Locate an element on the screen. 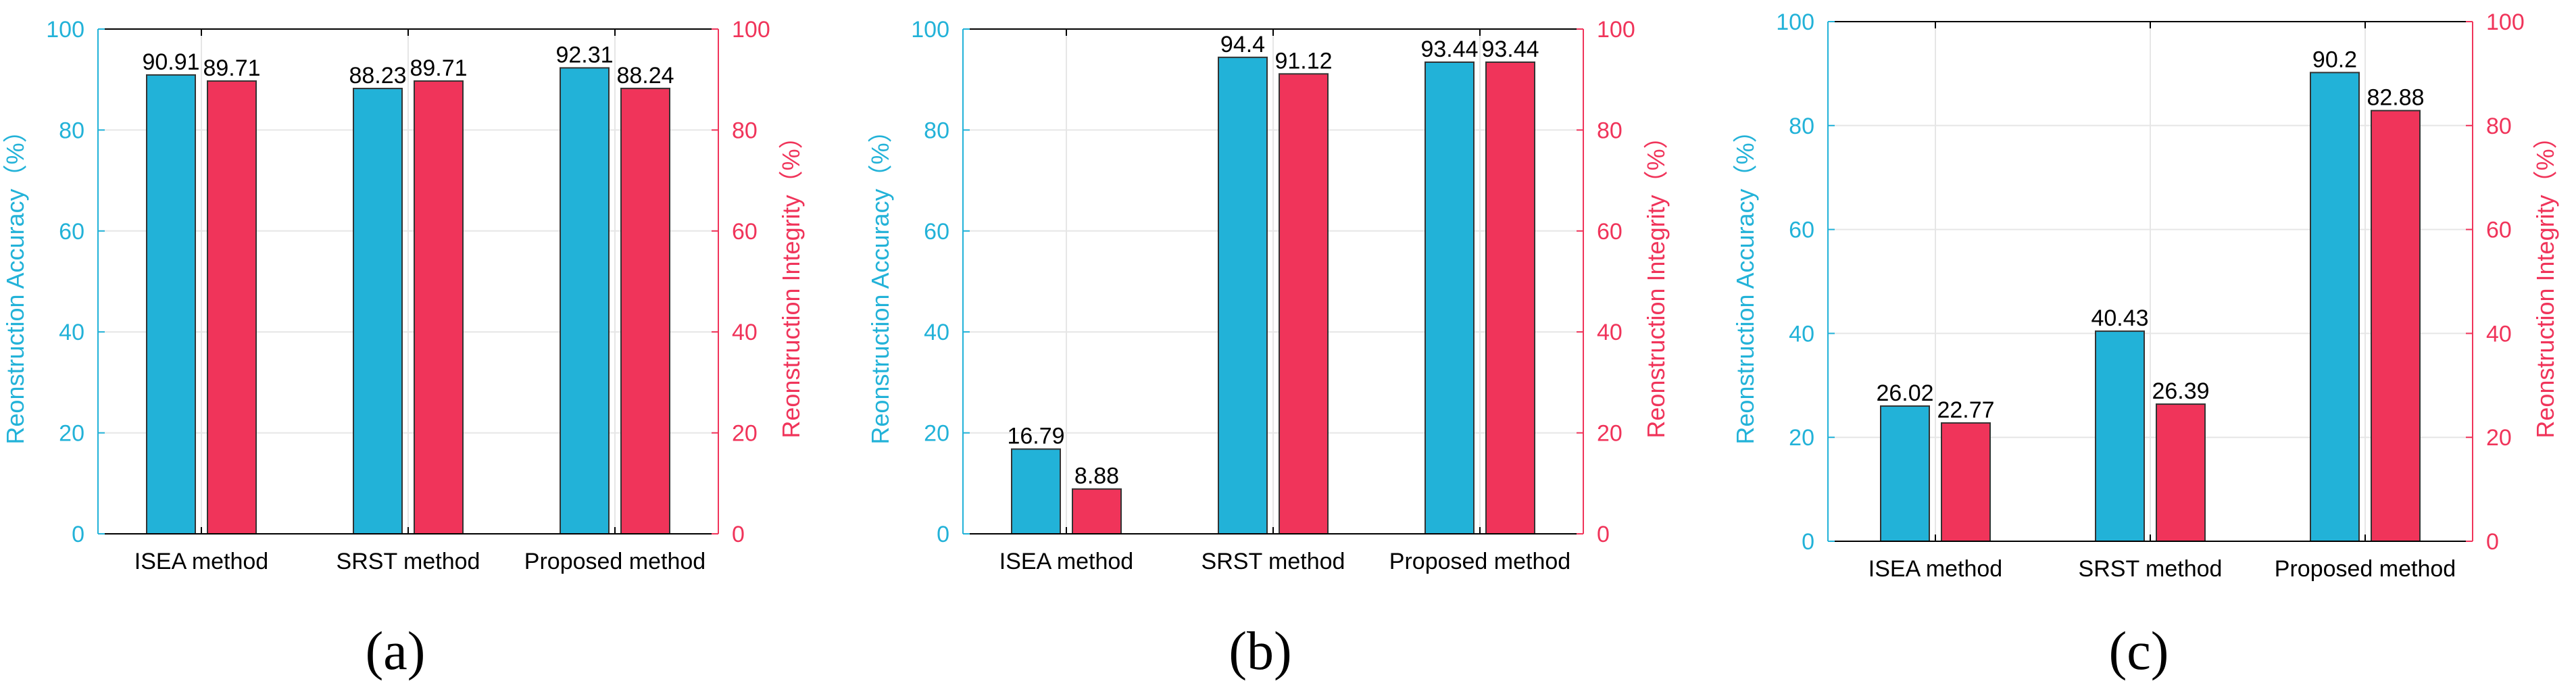 The width and height of the screenshot is (2576, 696). panel-label: (a) is located at coordinates (396, 651).